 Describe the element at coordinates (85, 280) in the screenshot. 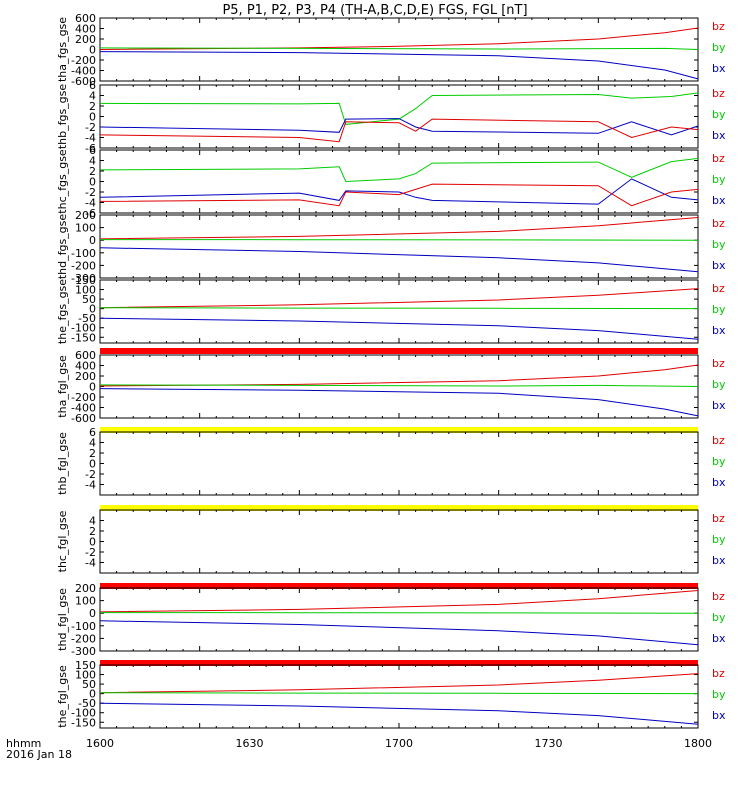

I see `y-tick-label: 150` at that location.